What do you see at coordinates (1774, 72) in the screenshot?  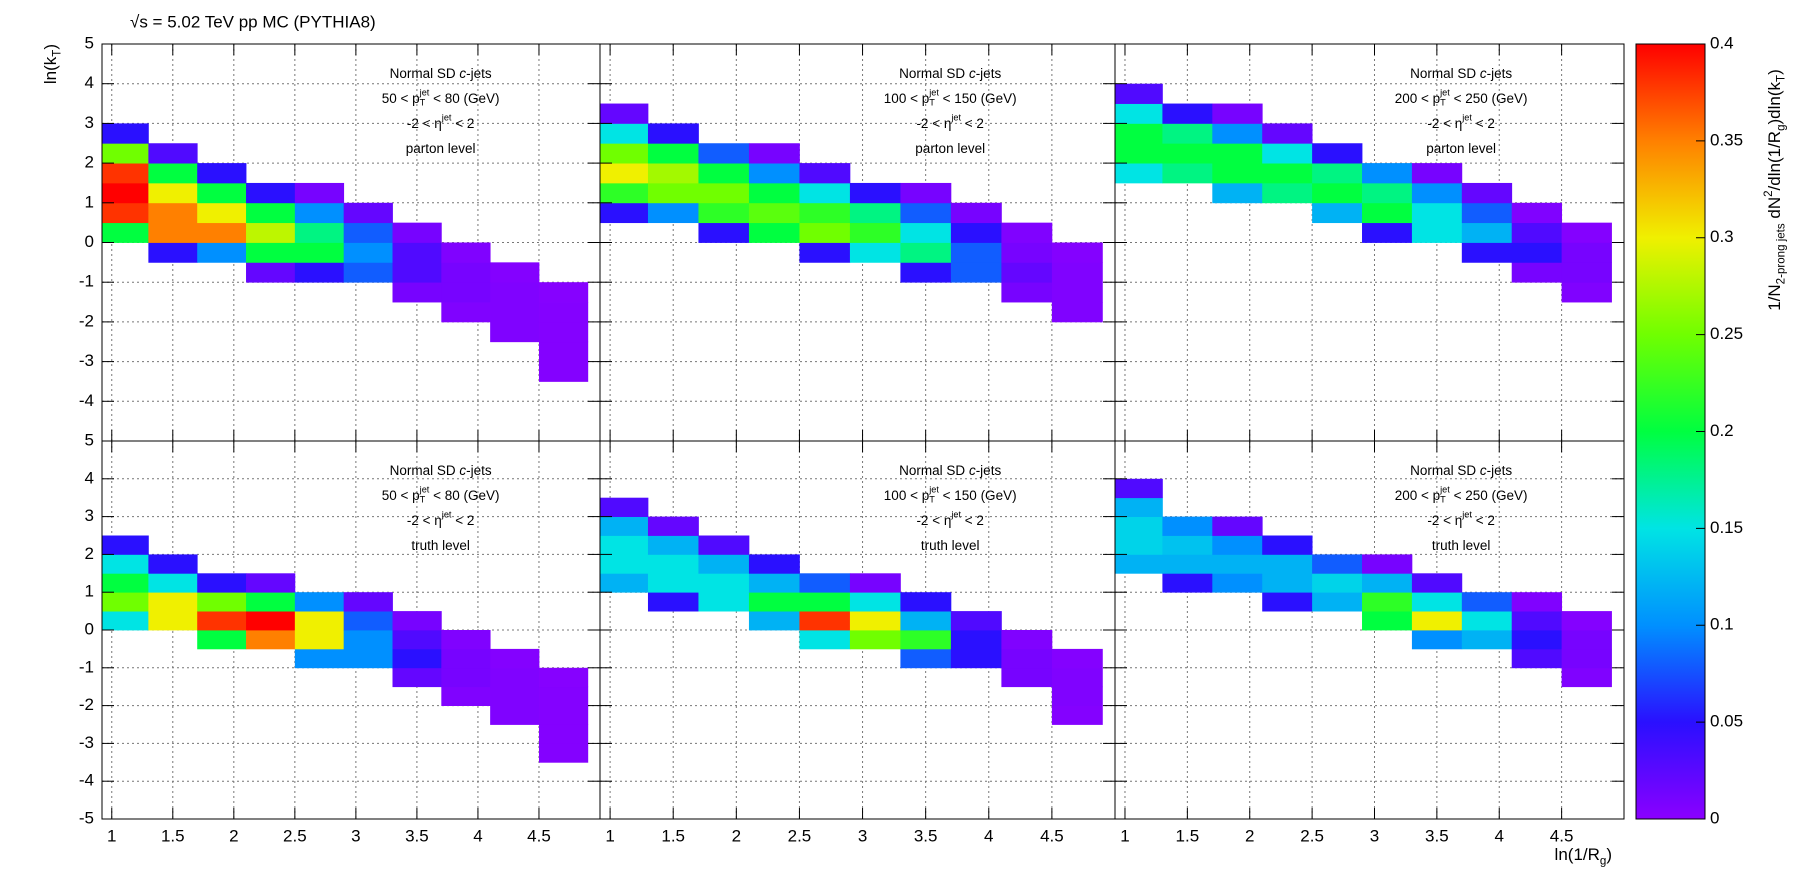 I see `text-part: )` at bounding box center [1774, 72].